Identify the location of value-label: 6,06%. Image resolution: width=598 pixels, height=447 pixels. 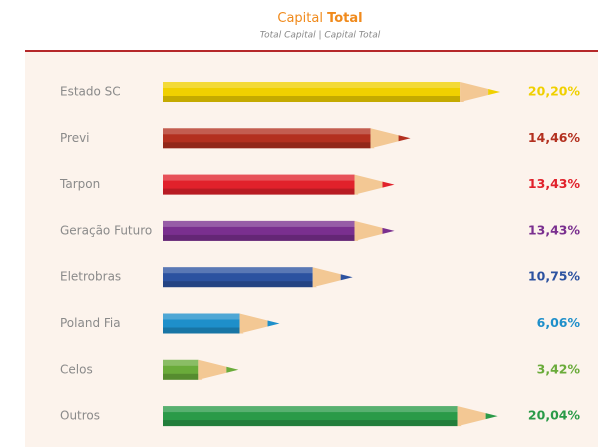
(559, 322).